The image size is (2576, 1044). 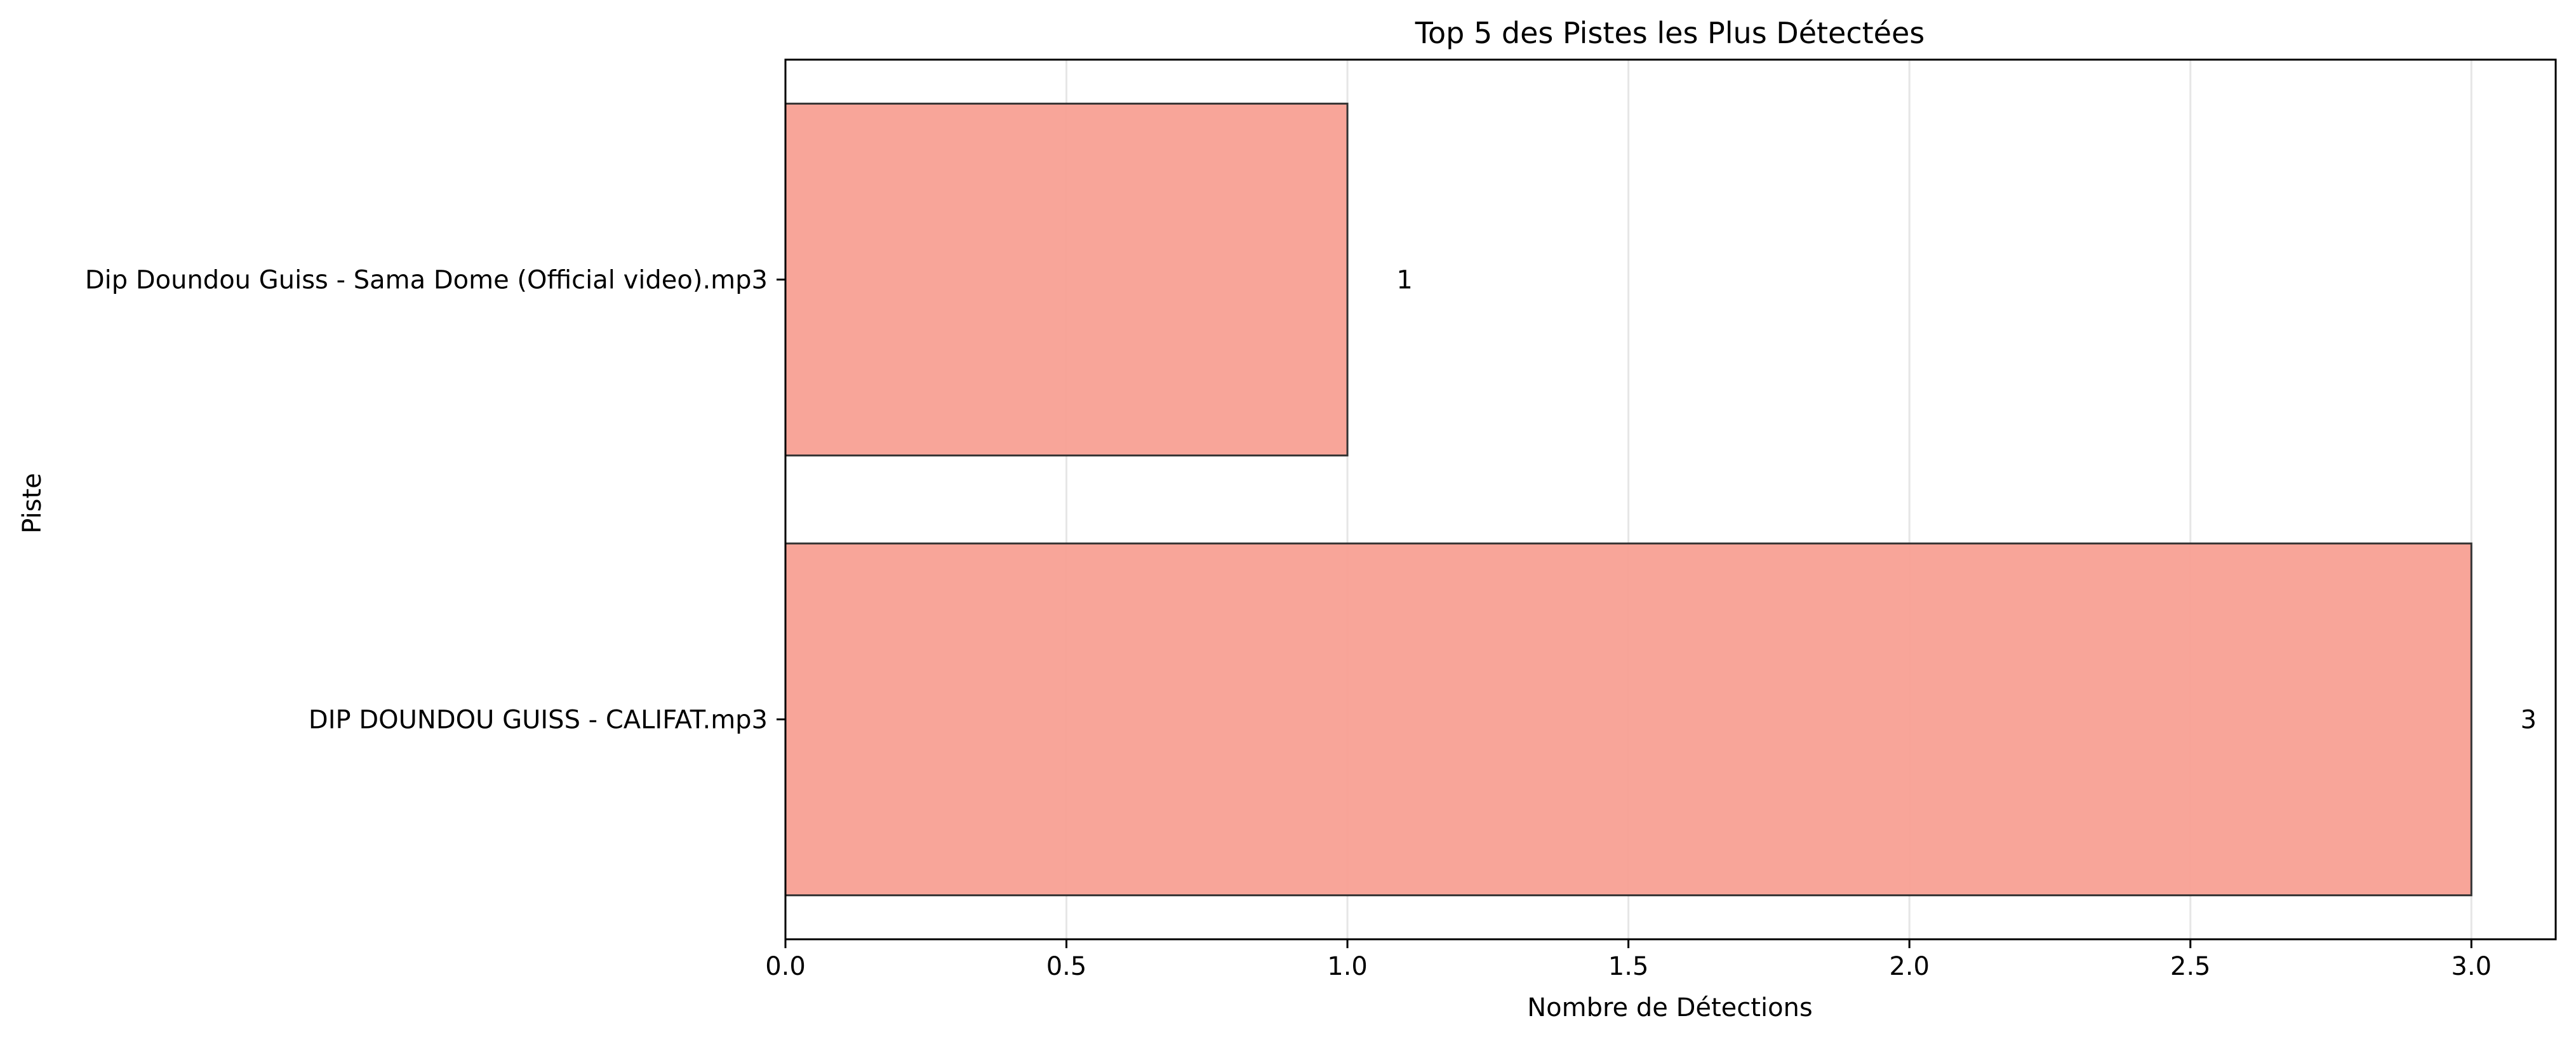 I want to click on x-axis-label: Nombre de Détections, so click(x=1670, y=1008).